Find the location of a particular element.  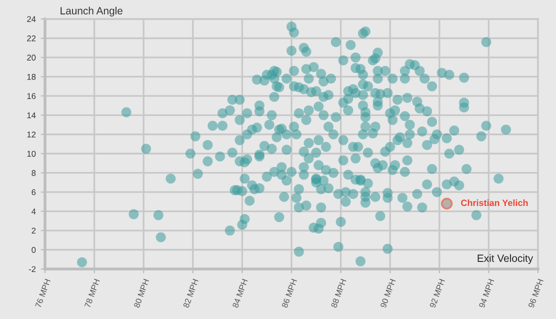

x-tick-label: 92 MPH is located at coordinates (437, 293).